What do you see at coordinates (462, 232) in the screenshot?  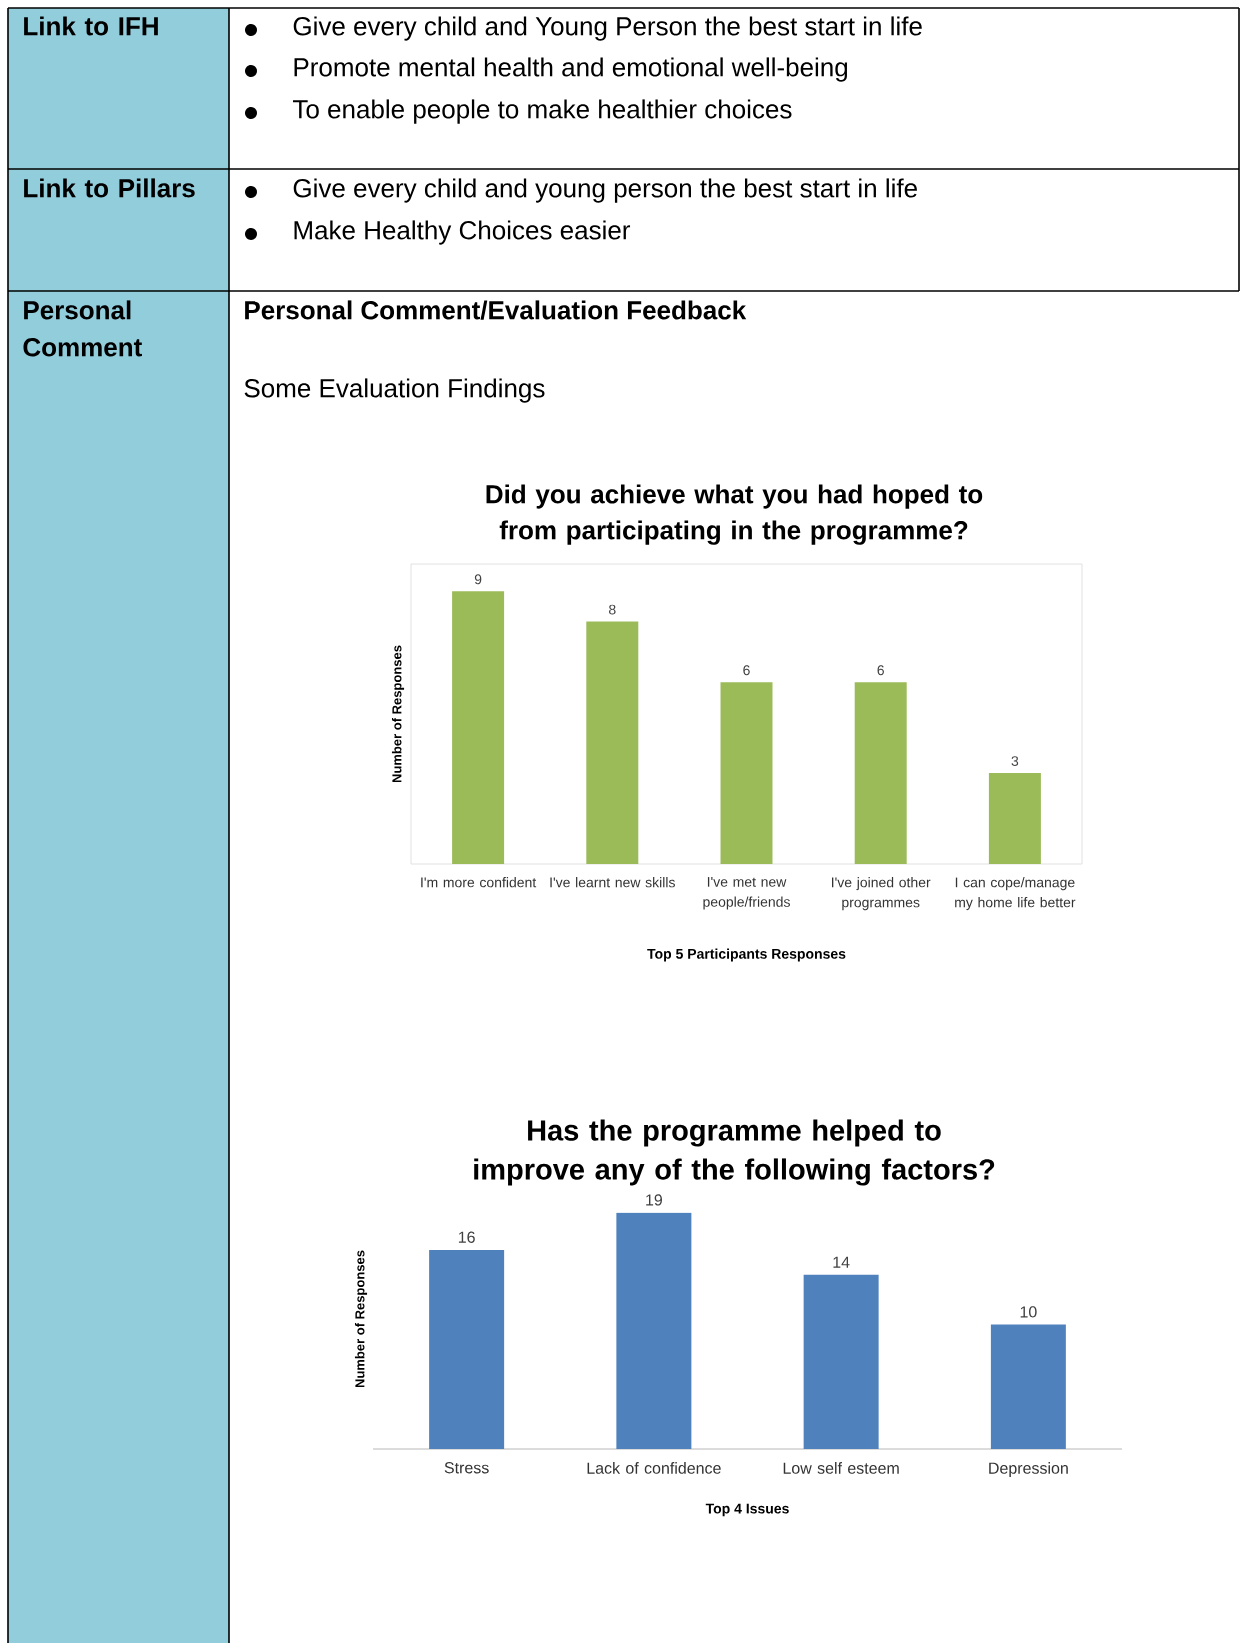 I see `text: Make Healthy Choices easier` at bounding box center [462, 232].